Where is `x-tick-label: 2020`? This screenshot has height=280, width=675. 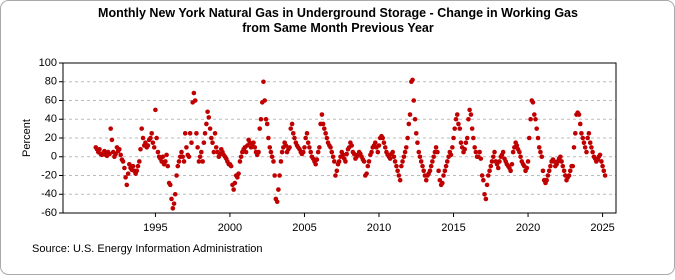
x-tick-label: 2020 is located at coordinates (528, 228).